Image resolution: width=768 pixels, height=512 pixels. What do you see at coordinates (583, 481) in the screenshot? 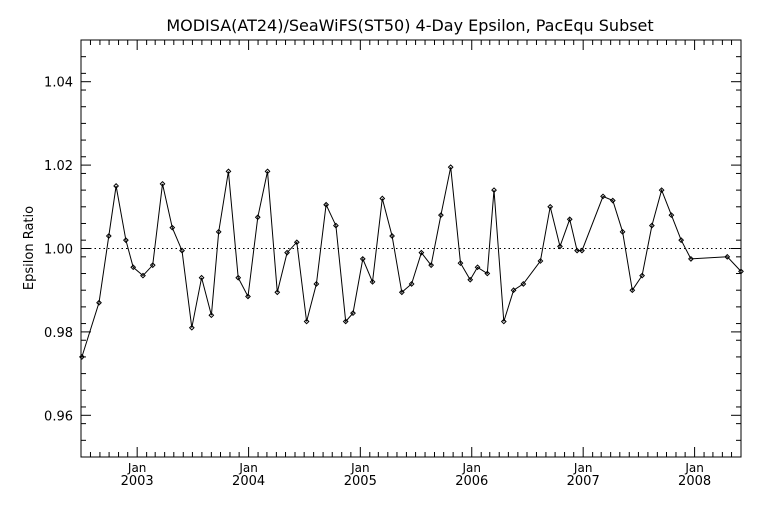
I see `x-tick-year-label: 2007` at bounding box center [583, 481].